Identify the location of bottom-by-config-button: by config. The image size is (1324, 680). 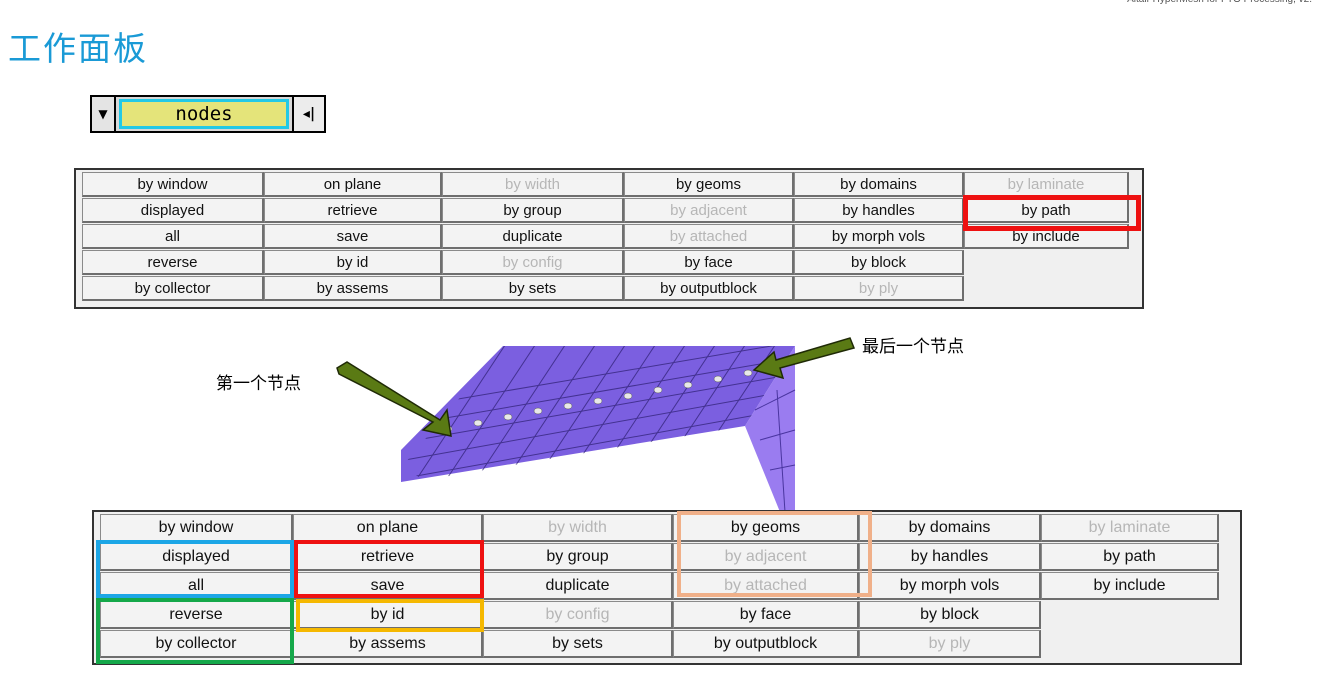
(578, 615).